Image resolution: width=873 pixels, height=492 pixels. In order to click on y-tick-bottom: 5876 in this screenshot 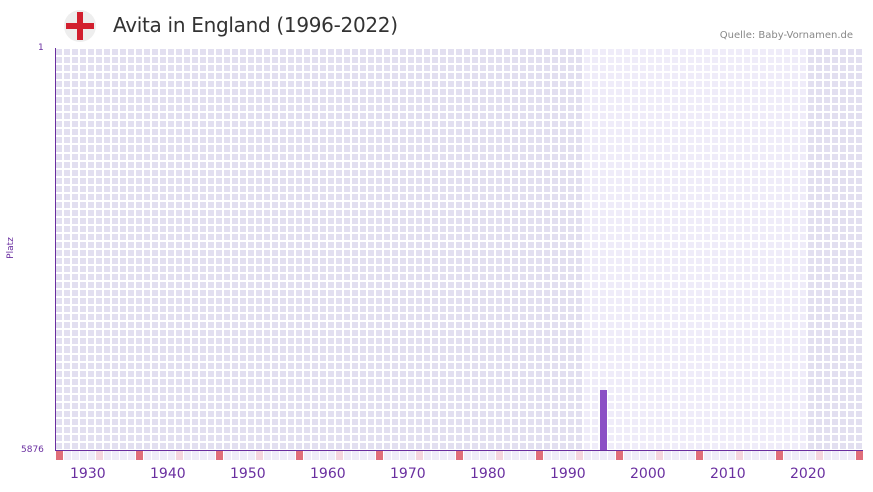, I will do `click(32, 450)`.